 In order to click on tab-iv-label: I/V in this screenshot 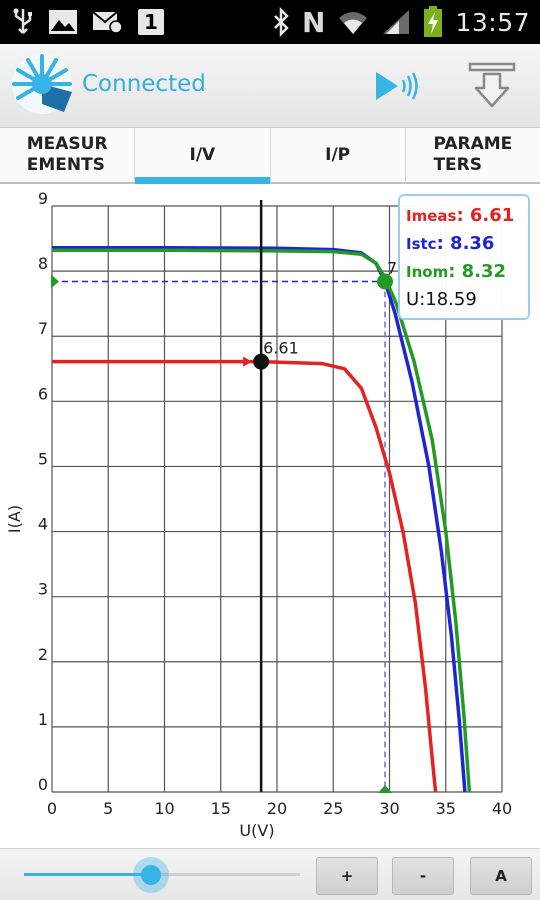, I will do `click(202, 154)`.